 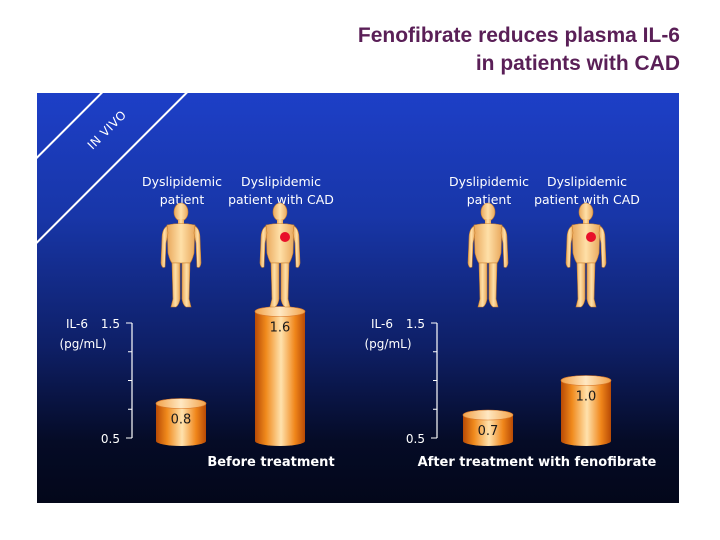 What do you see at coordinates (488, 431) in the screenshot?
I see `bar-value-label: 0.7` at bounding box center [488, 431].